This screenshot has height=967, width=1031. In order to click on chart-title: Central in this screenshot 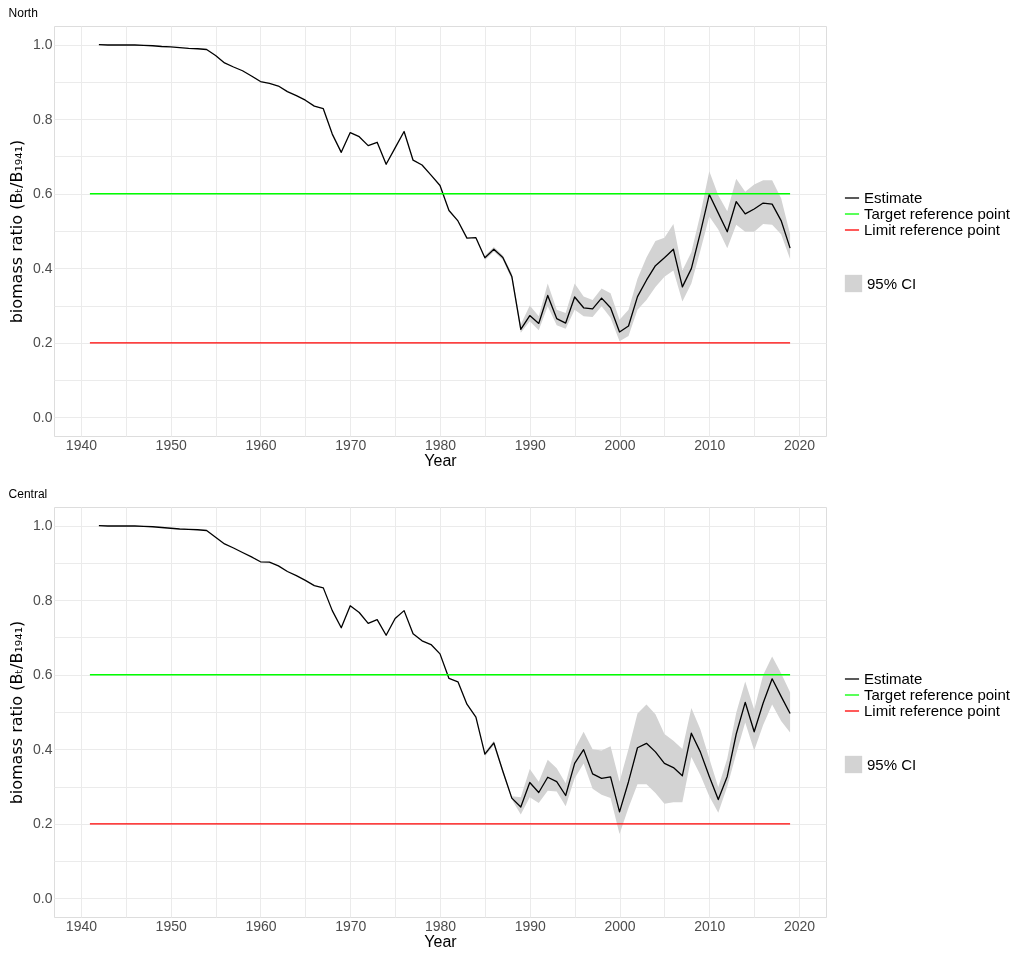, I will do `click(28, 494)`.